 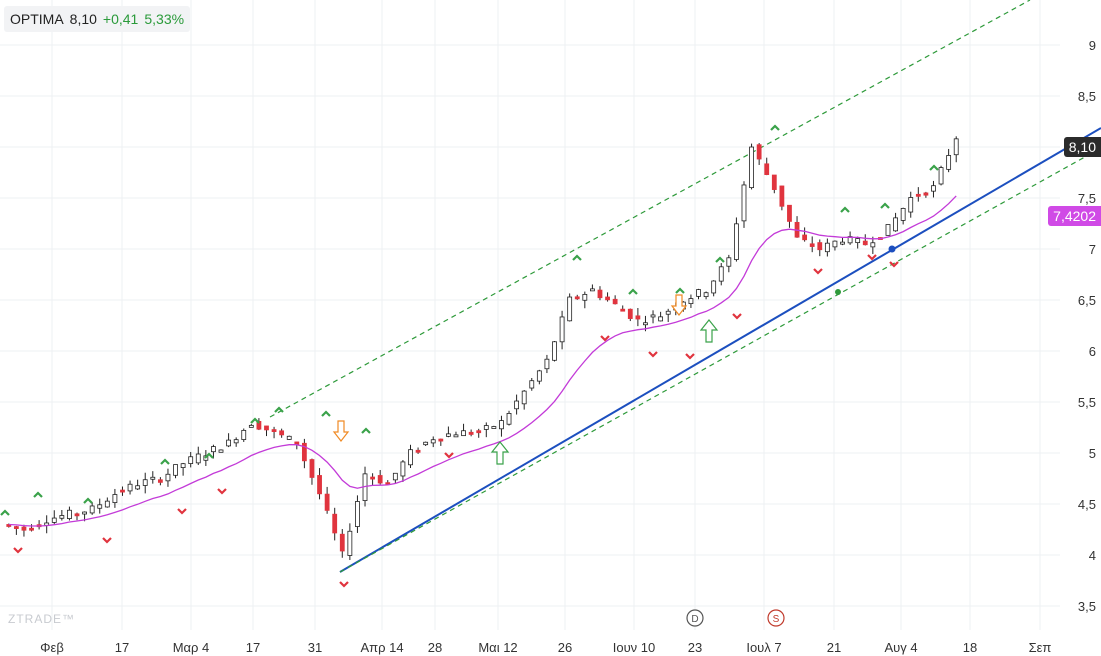 I want to click on ticker-price: 8,10, so click(x=83, y=19).